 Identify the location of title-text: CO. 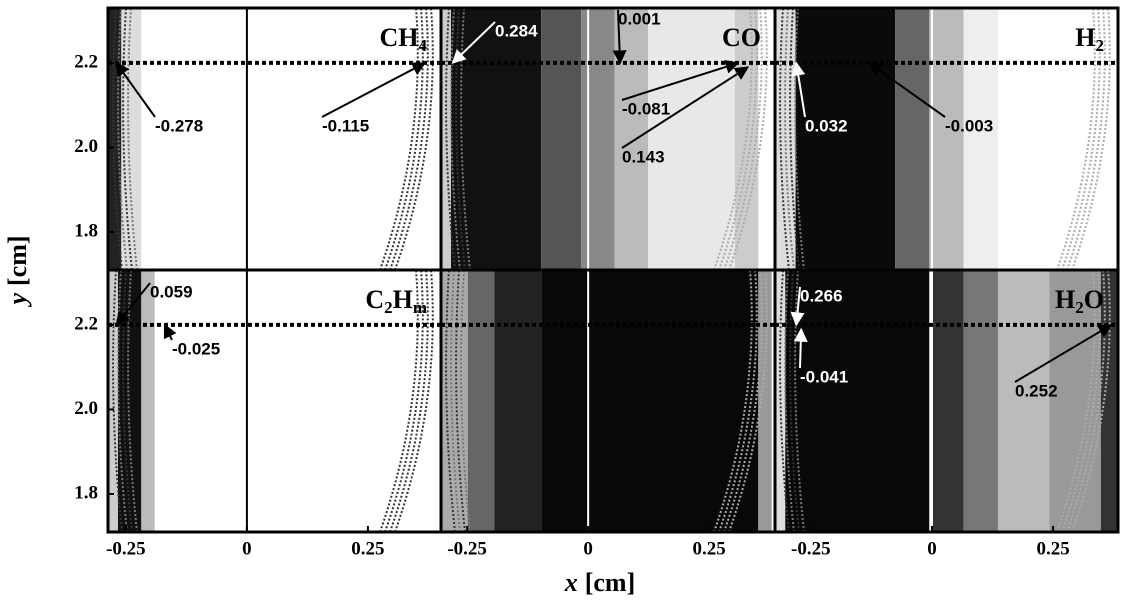
(741, 37).